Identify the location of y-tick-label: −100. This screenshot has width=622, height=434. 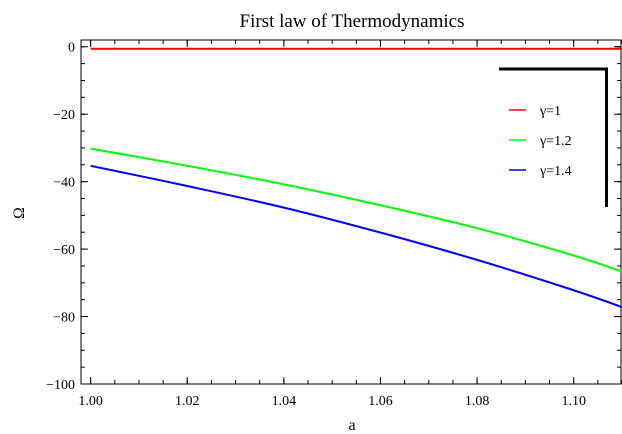
(60, 385).